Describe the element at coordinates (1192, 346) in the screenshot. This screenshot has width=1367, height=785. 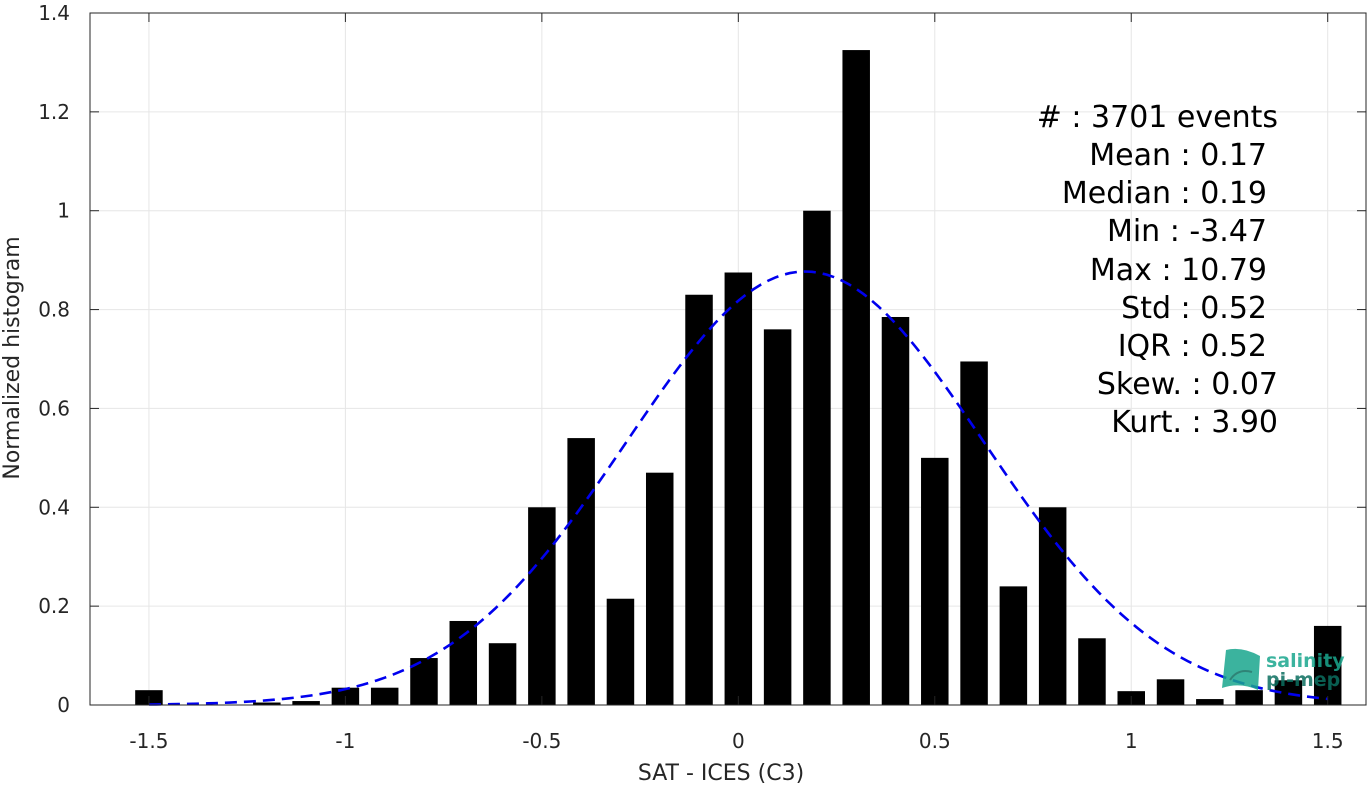
I see `stats-iqr: IQR : 0.52` at that location.